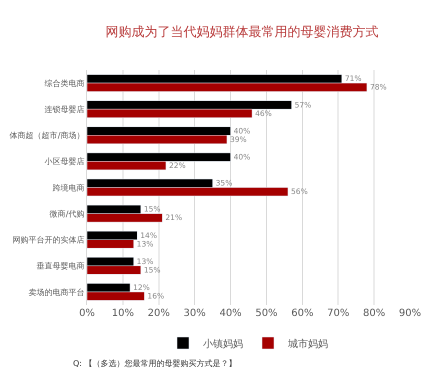 This screenshot has width=440, height=385. I want to click on y-tick-label: 垂直母婴电商, so click(60, 266).